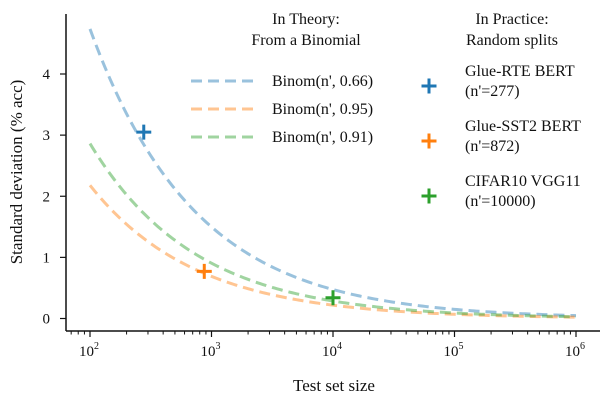  I want to click on x-axis-label: Test set size, so click(334, 385).